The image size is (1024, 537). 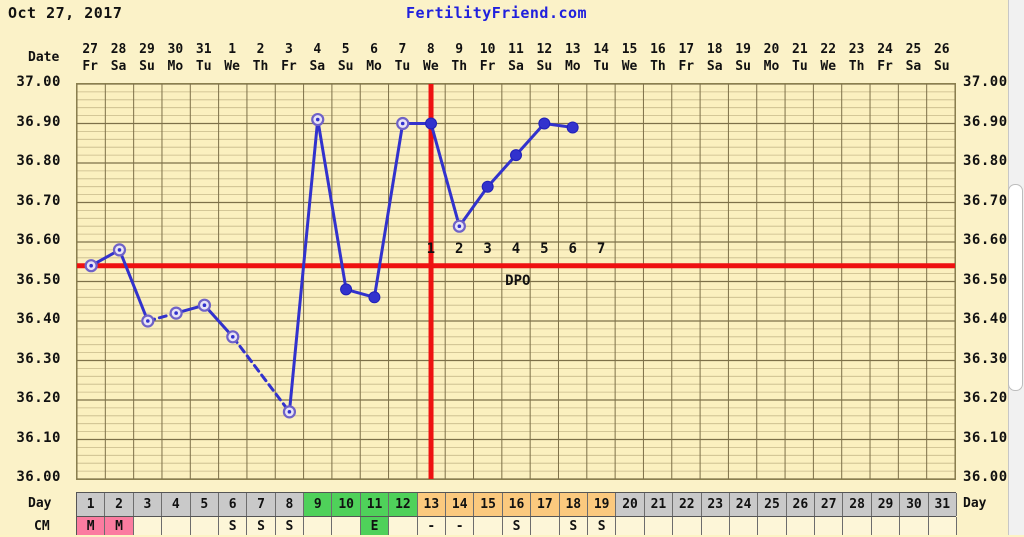 What do you see at coordinates (857, 504) in the screenshot?
I see `cycle-day-cell: 28` at bounding box center [857, 504].